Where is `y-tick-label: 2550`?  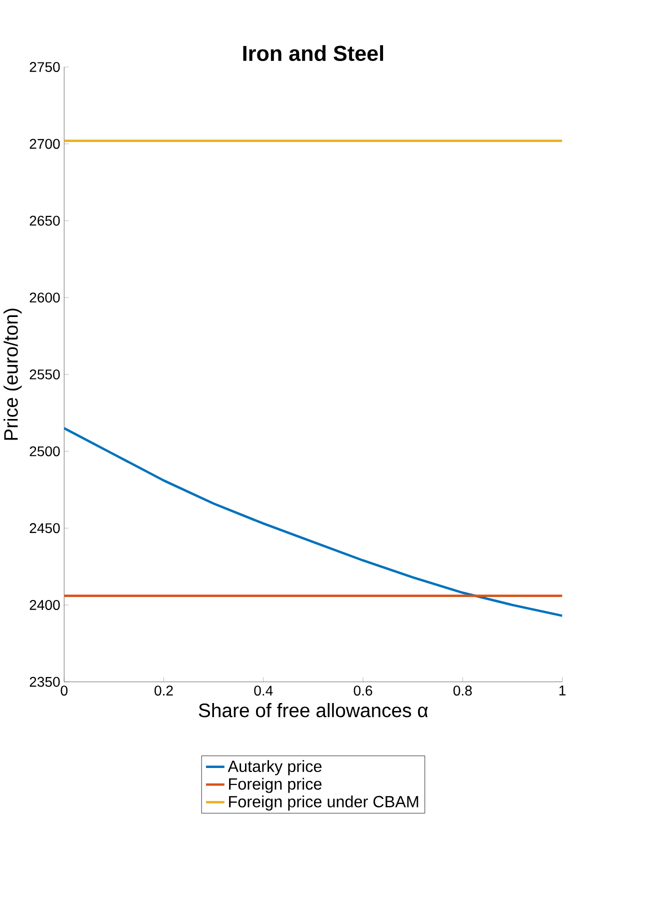 y-tick-label: 2550 is located at coordinates (45, 374).